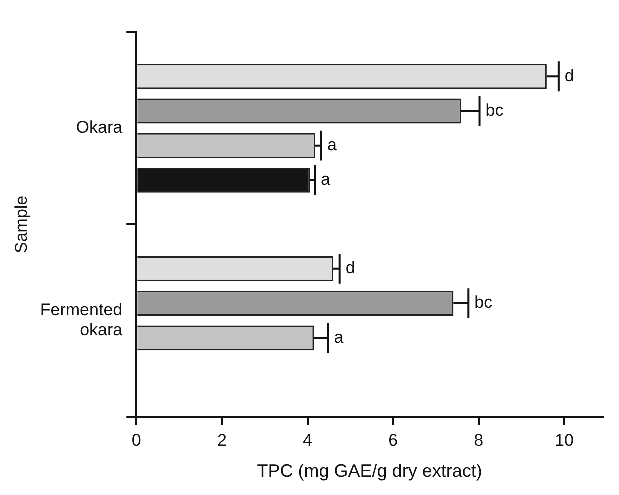 This screenshot has height=495, width=619. I want to click on x-tick-label: 0, so click(137, 440).